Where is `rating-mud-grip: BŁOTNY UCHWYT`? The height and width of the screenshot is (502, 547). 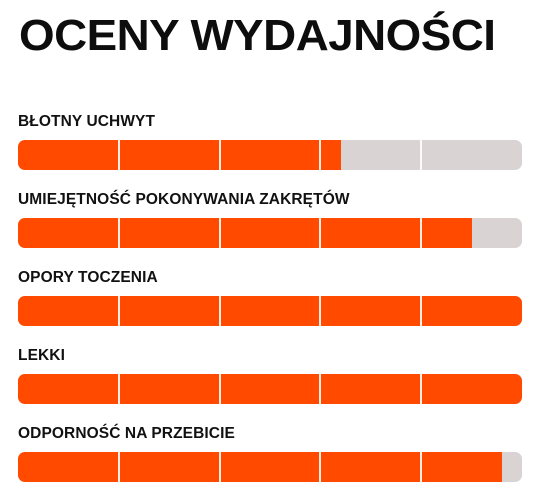 rating-mud-grip: BŁOTNY UCHWYT is located at coordinates (270, 147).